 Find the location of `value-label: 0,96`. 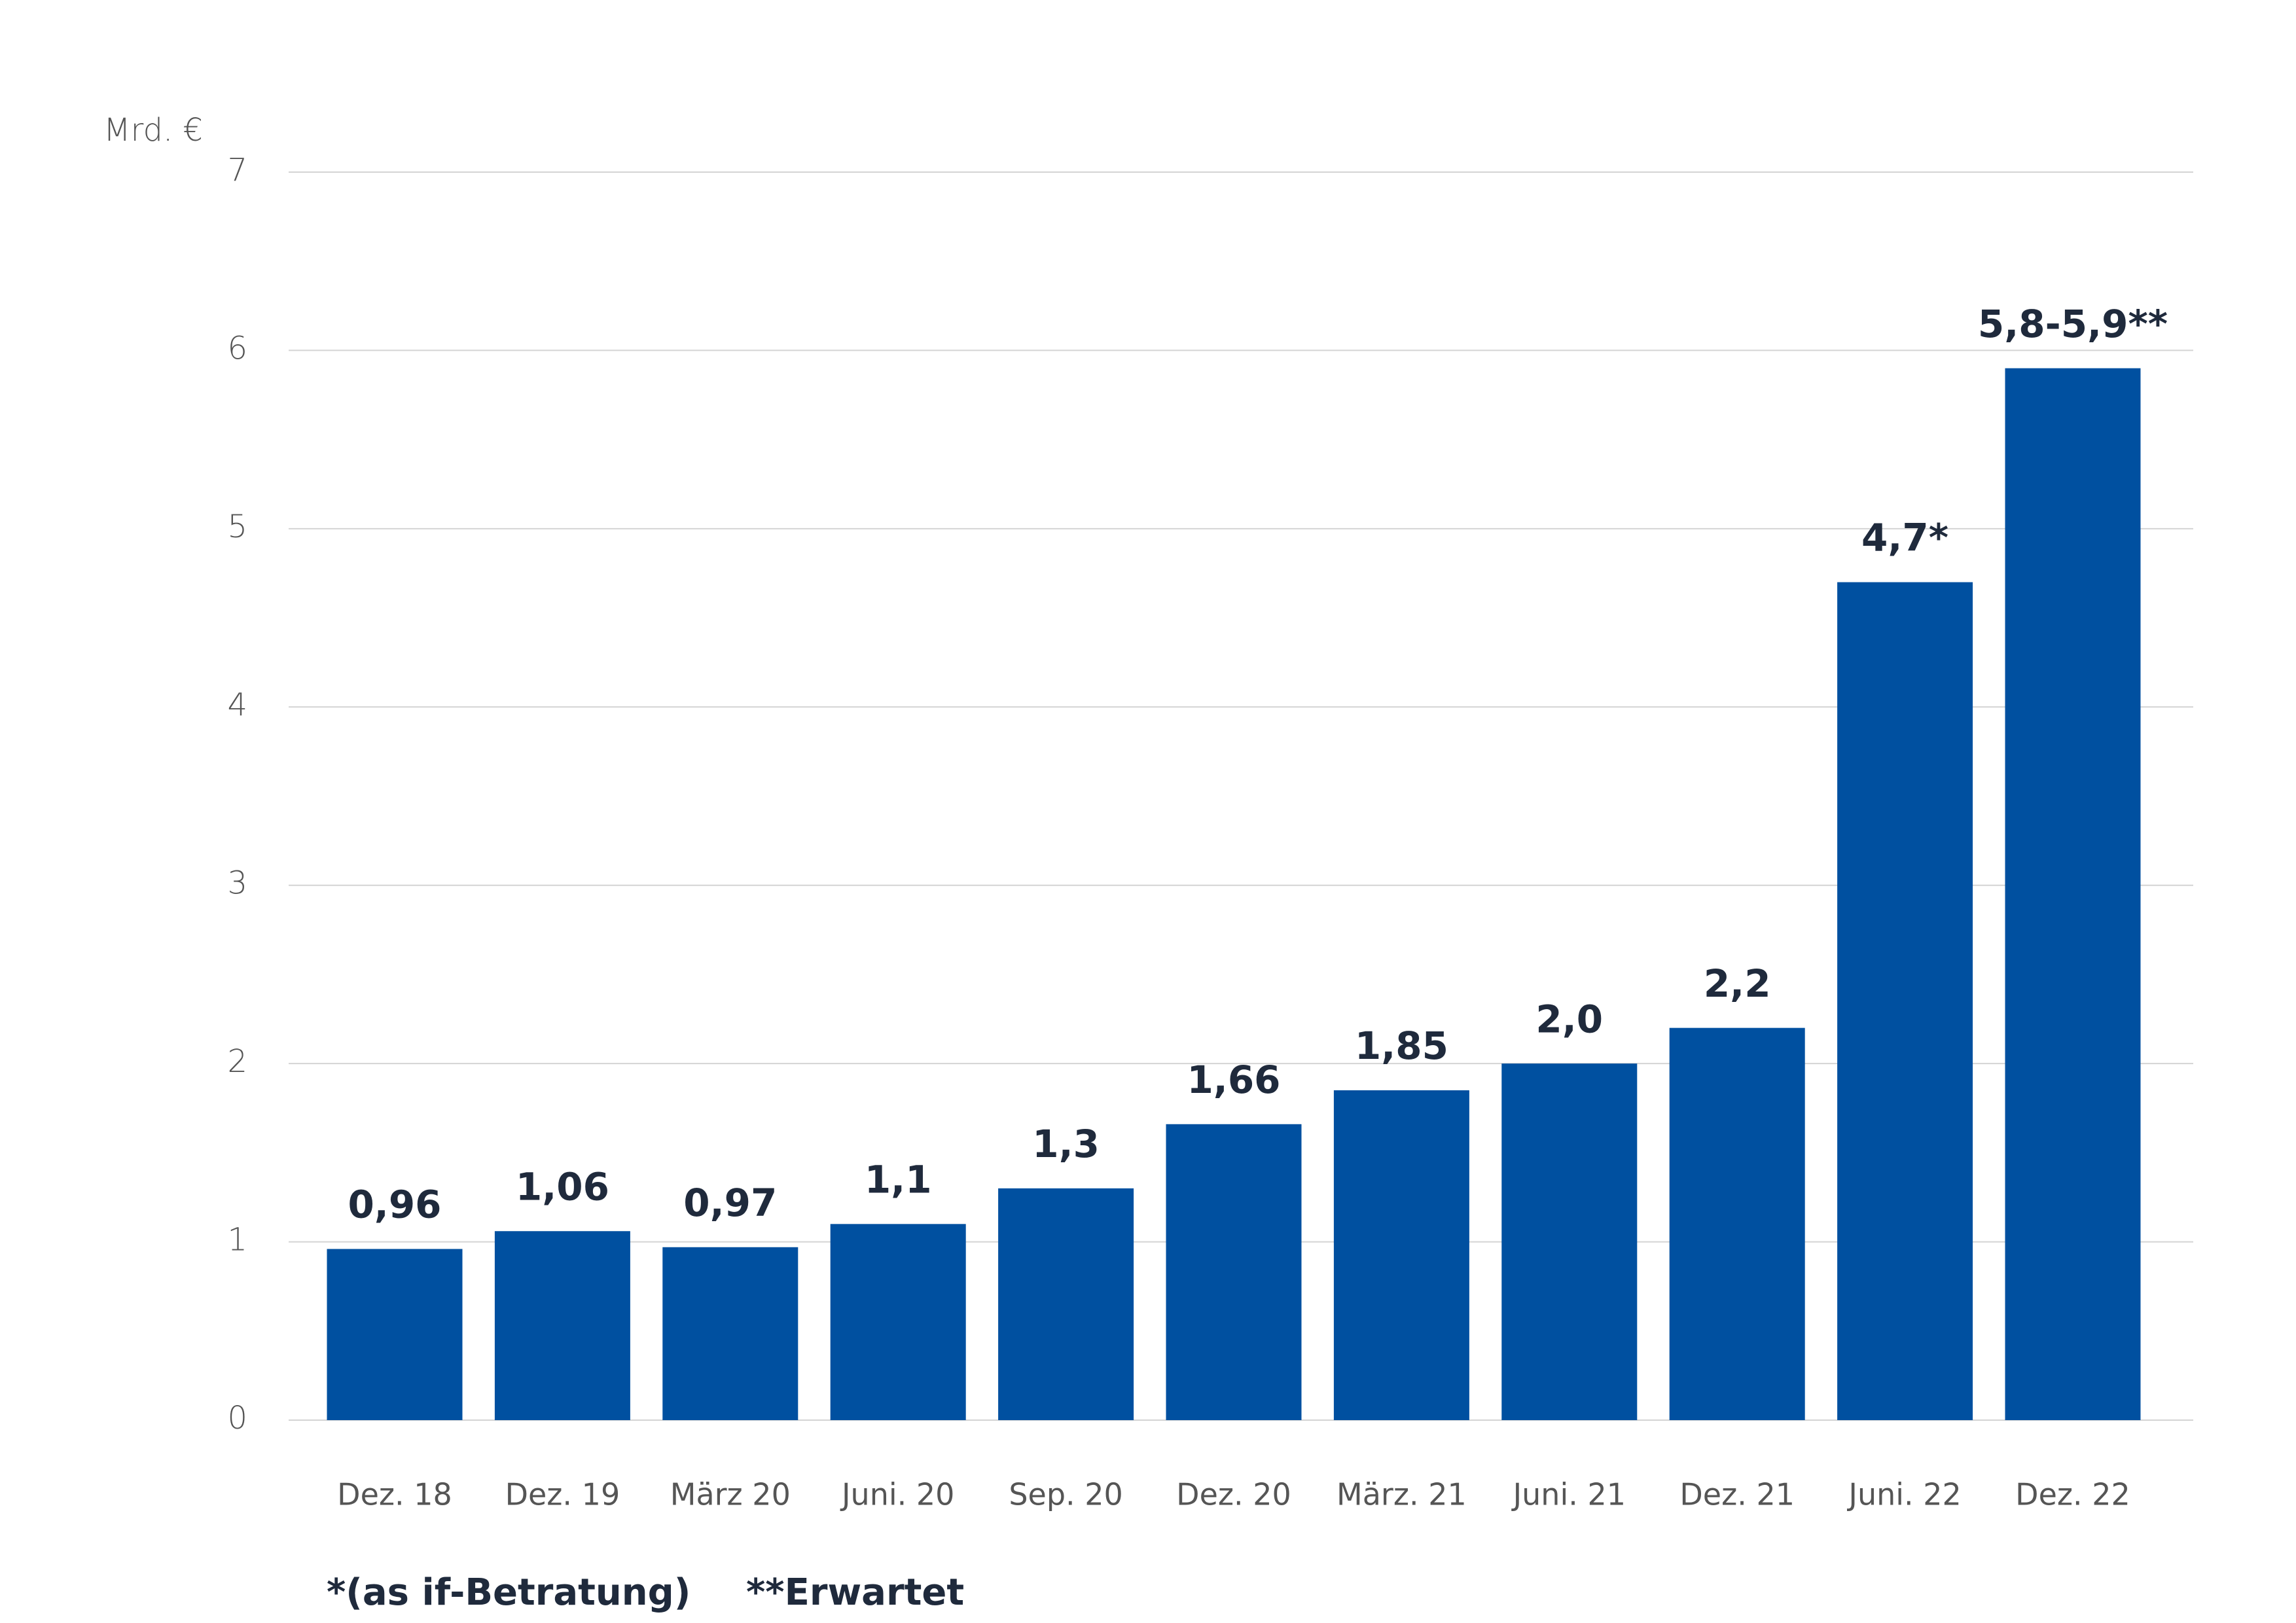

value-label: 0,96 is located at coordinates (394, 1205).